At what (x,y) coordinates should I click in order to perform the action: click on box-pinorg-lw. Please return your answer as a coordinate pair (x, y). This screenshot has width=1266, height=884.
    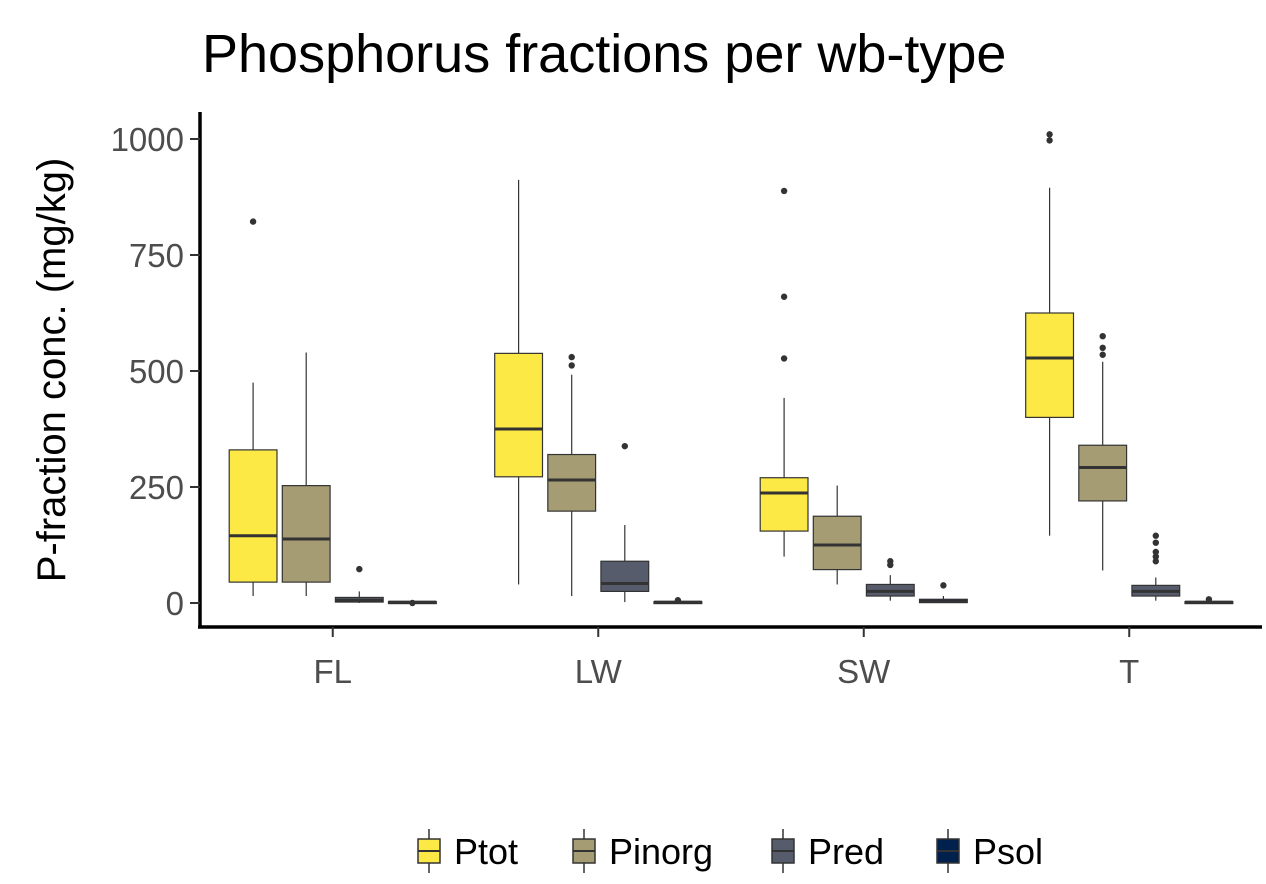
    Looking at the image, I should click on (572, 475).